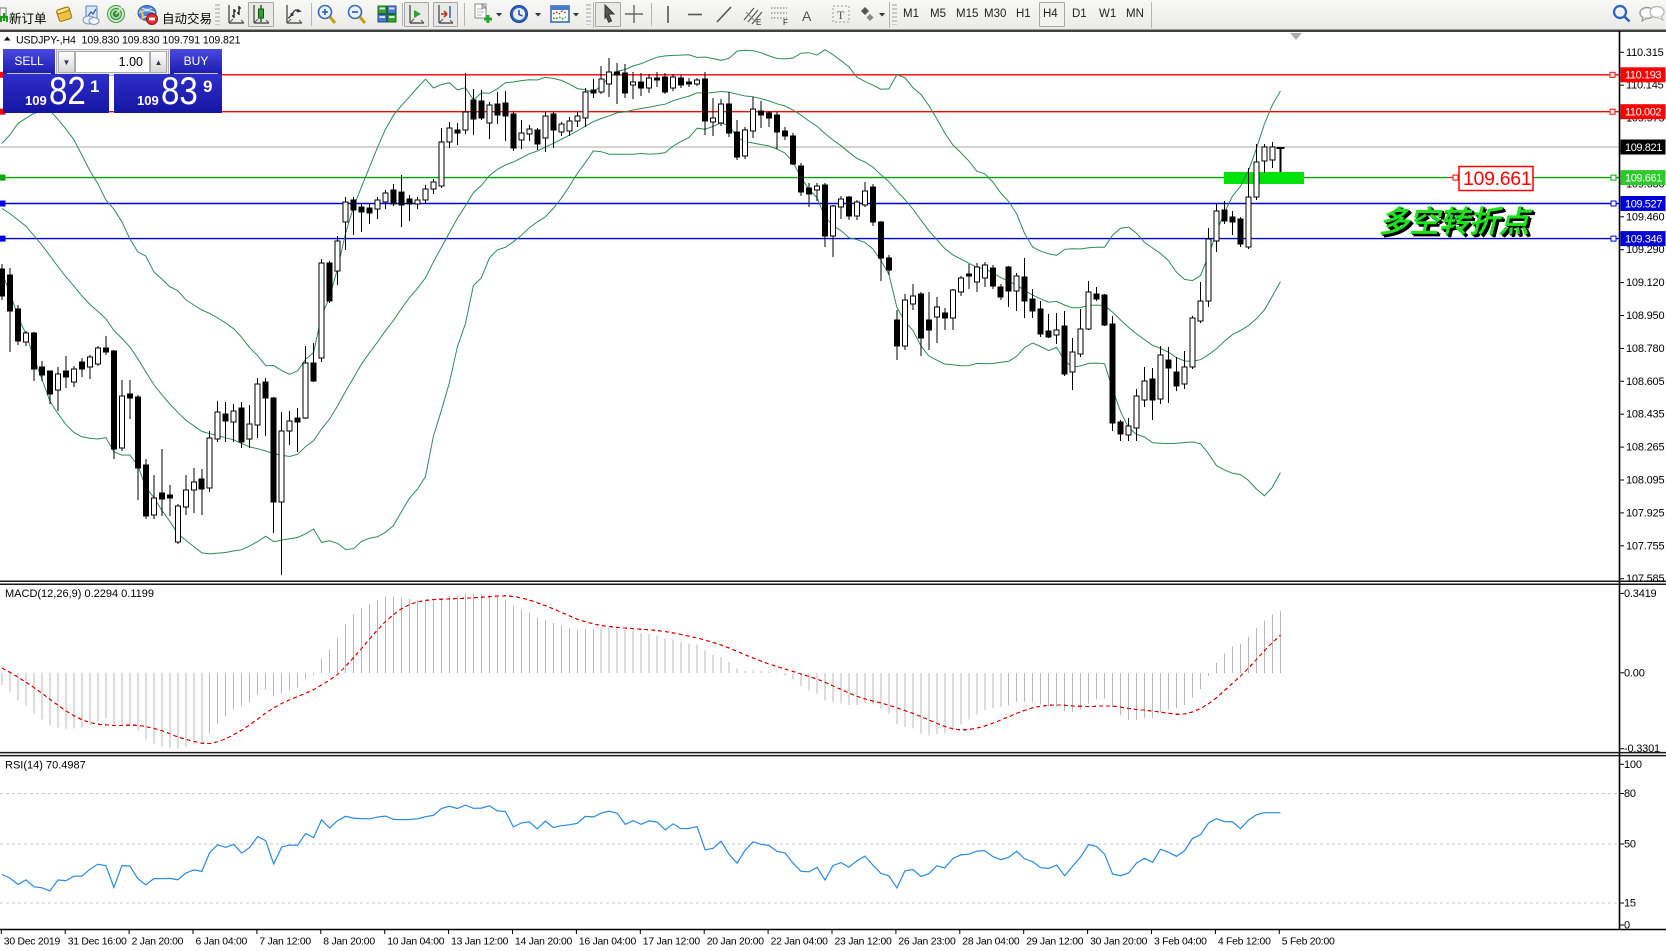 The image size is (1666, 951). Describe the element at coordinates (1643, 148) in the screenshot. I see `svg-text: 109.821` at that location.